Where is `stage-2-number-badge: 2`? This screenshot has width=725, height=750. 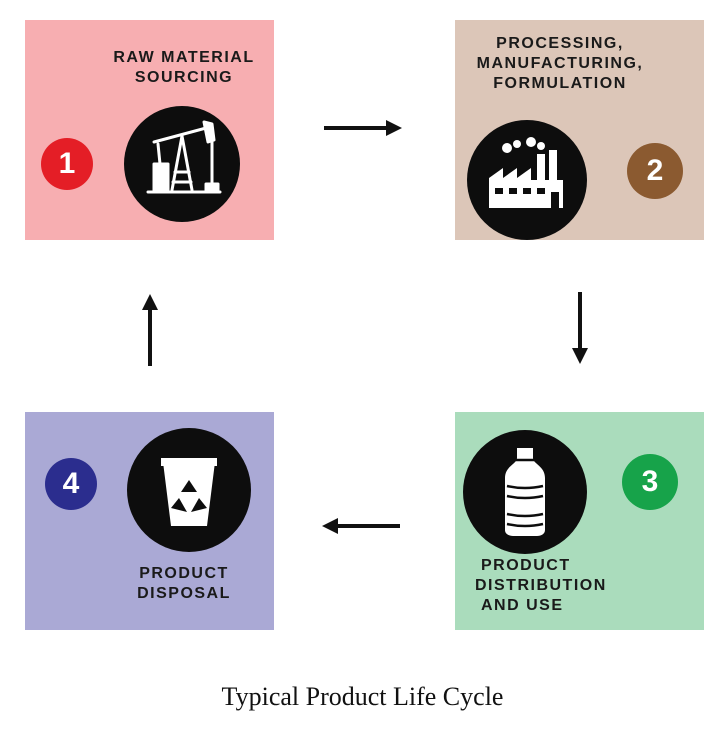 stage-2-number-badge: 2 is located at coordinates (655, 171).